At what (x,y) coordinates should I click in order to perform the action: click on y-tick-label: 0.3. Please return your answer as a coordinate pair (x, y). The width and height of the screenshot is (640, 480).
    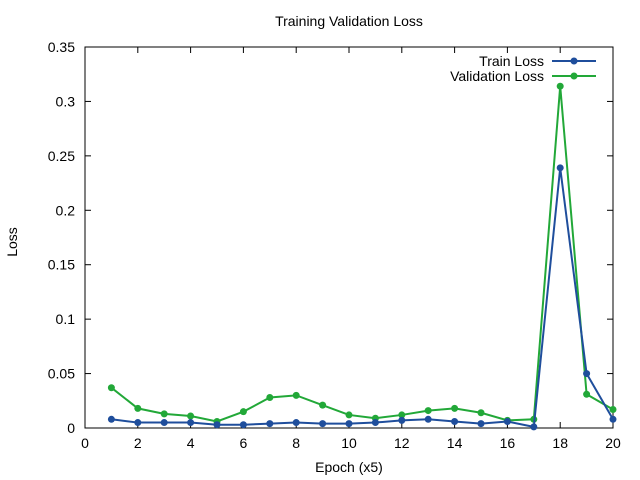
    Looking at the image, I should click on (66, 101).